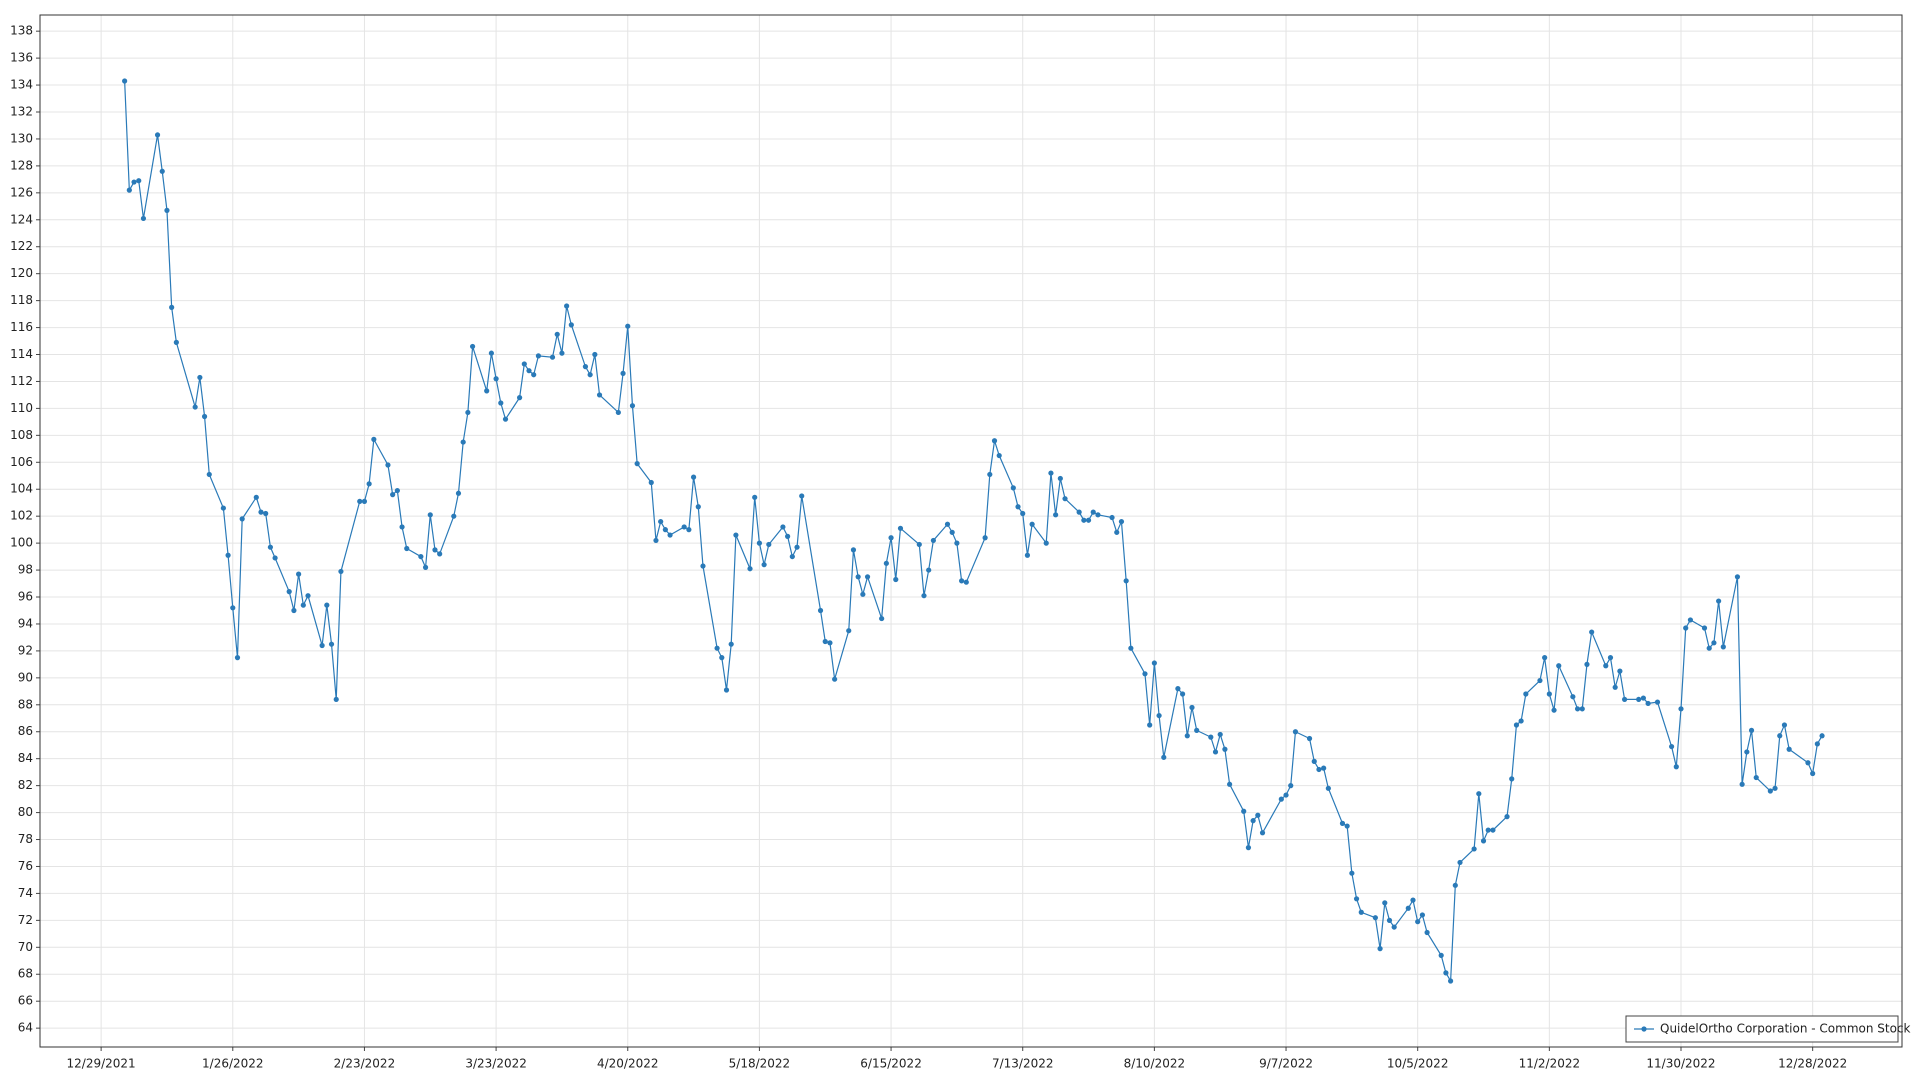  What do you see at coordinates (1644, 1029) in the screenshot?
I see `legend-marker` at bounding box center [1644, 1029].